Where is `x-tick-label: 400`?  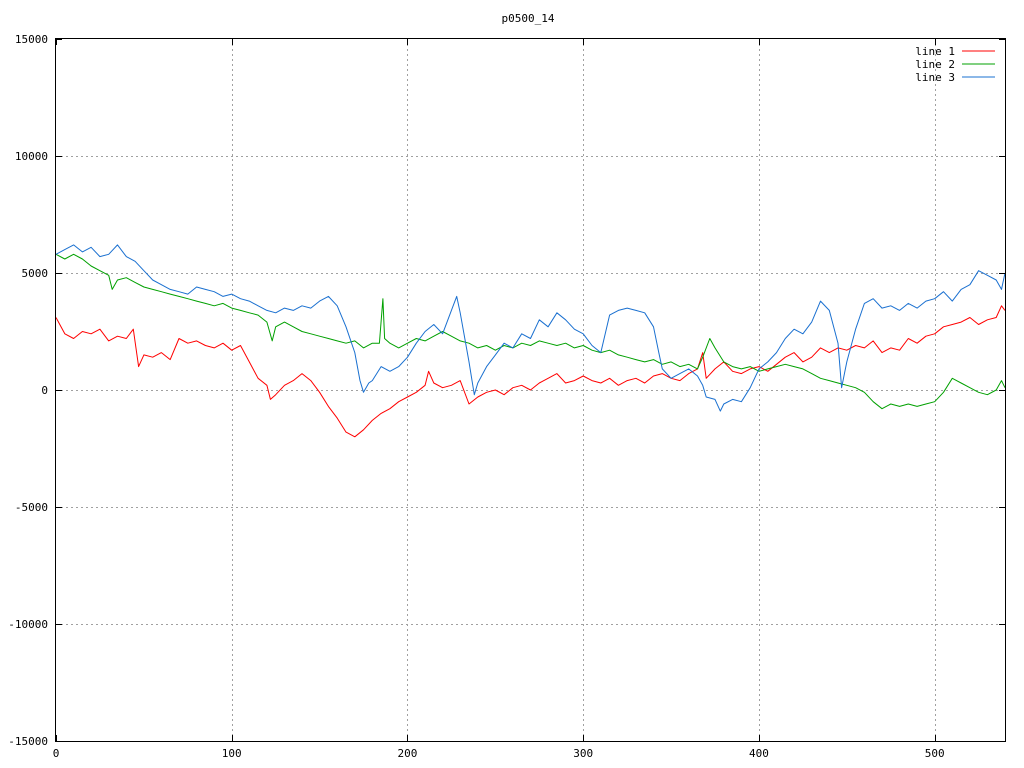
x-tick-label: 400 is located at coordinates (759, 753).